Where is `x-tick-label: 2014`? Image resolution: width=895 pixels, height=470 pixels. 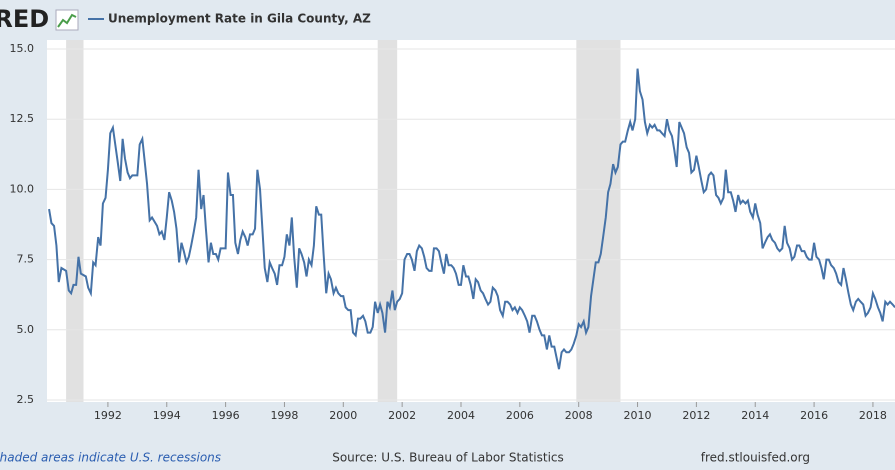
x-tick-label: 2014 is located at coordinates (755, 415).